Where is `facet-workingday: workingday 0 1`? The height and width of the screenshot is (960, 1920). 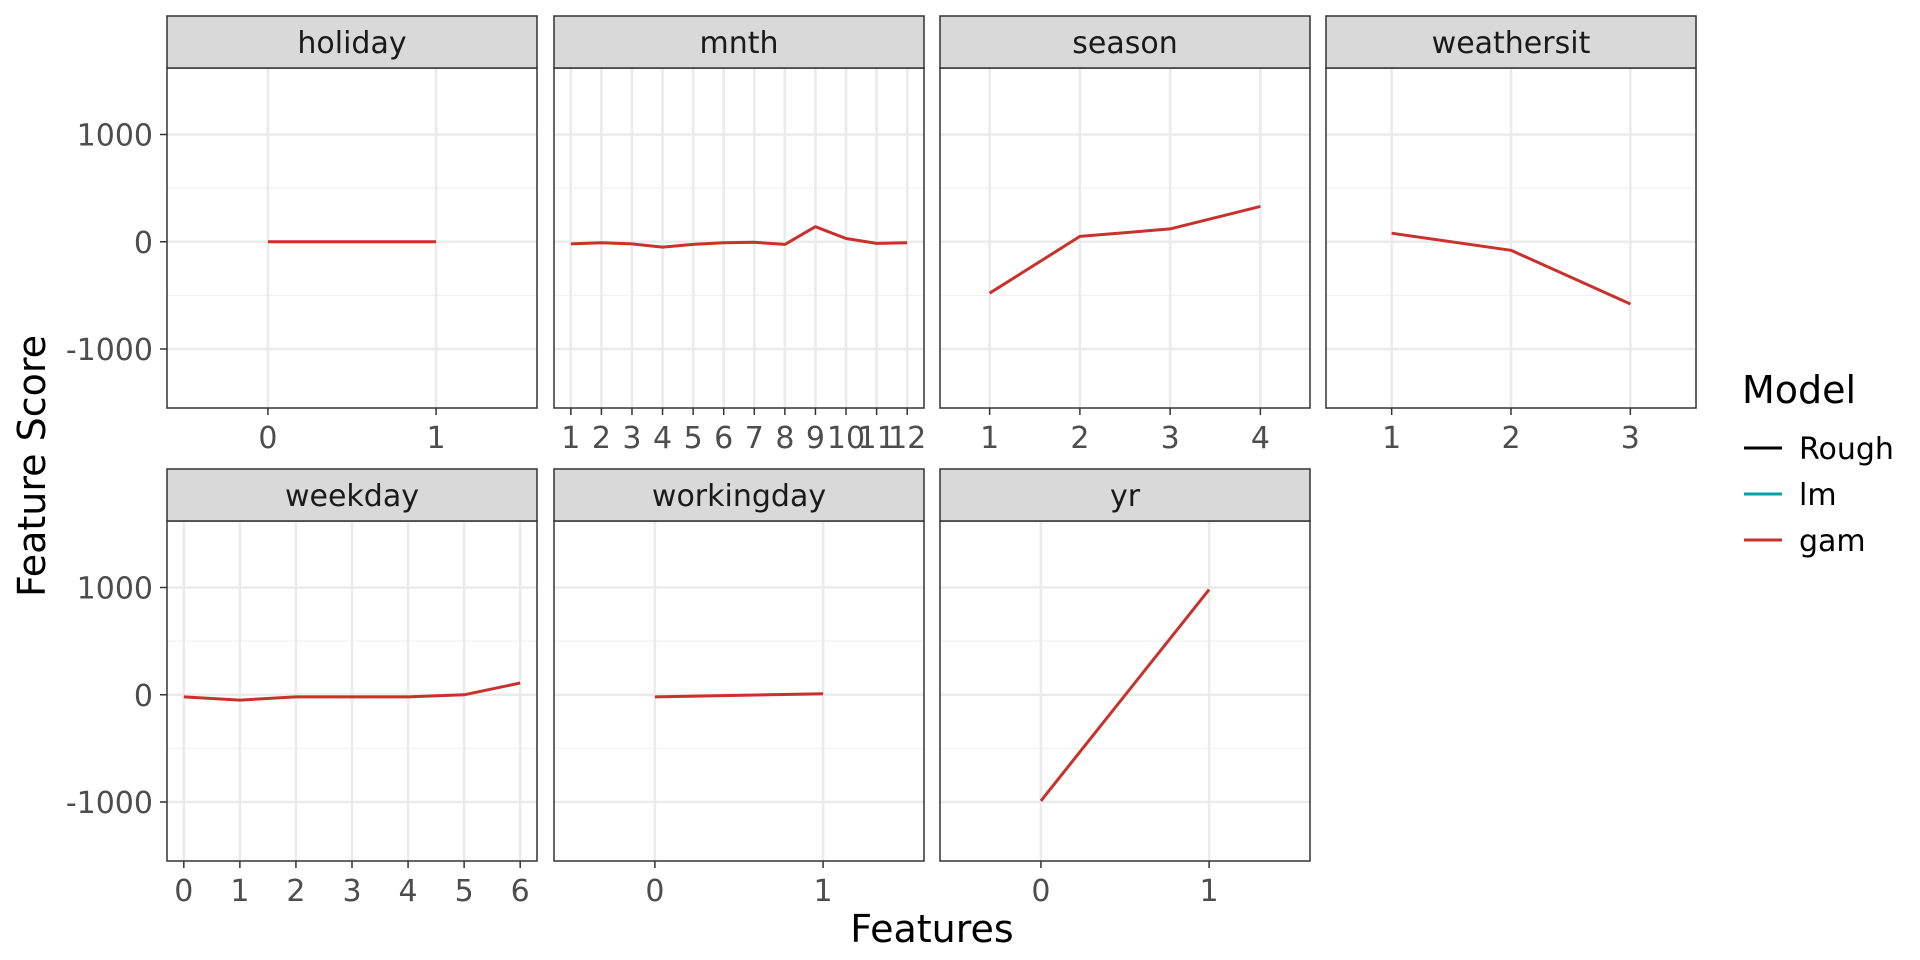
facet-workingday: workingday 0 1 is located at coordinates (739, 688).